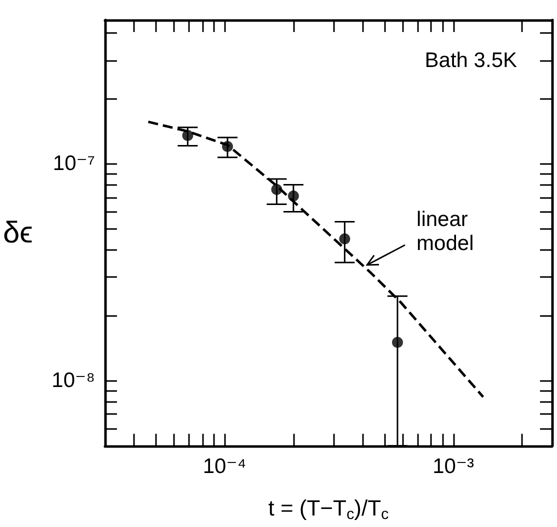 Image resolution: width=557 pixels, height=527 pixels. What do you see at coordinates (224, 466) in the screenshot?
I see `x-tick-label: 10⁻⁴` at bounding box center [224, 466].